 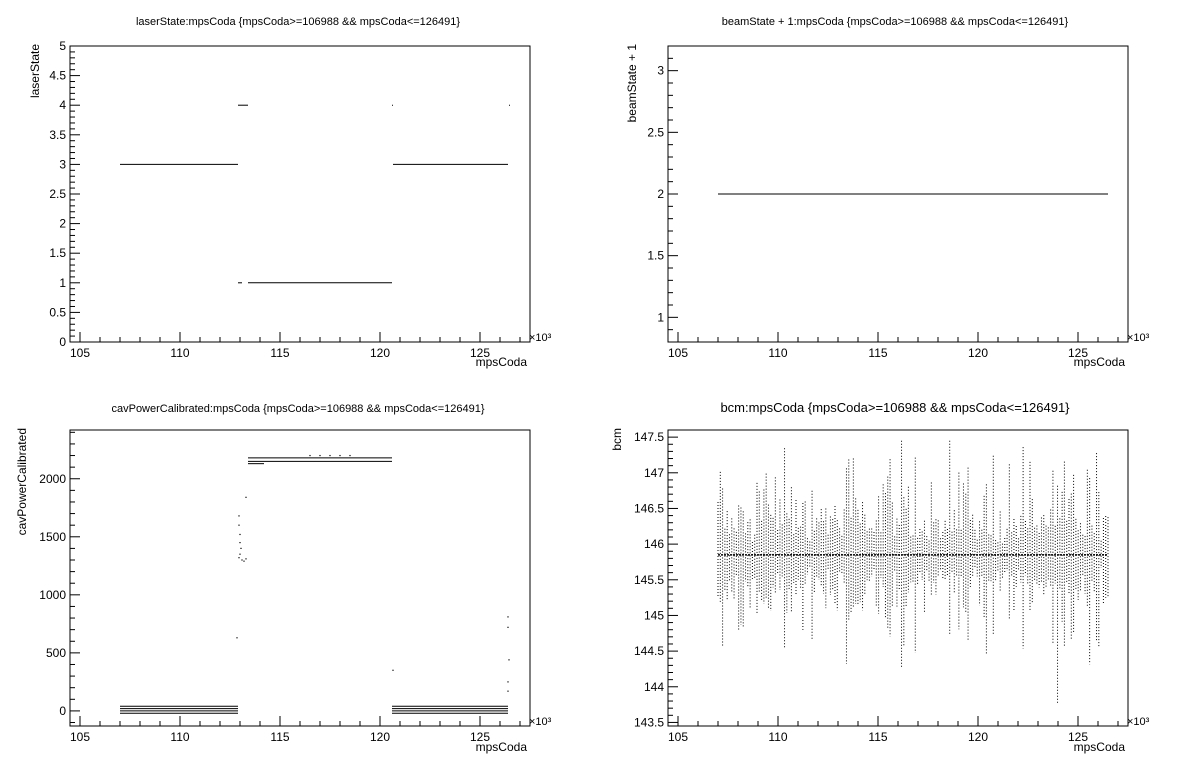 I want to click on y-tick-label: 147, so click(x=654, y=473).